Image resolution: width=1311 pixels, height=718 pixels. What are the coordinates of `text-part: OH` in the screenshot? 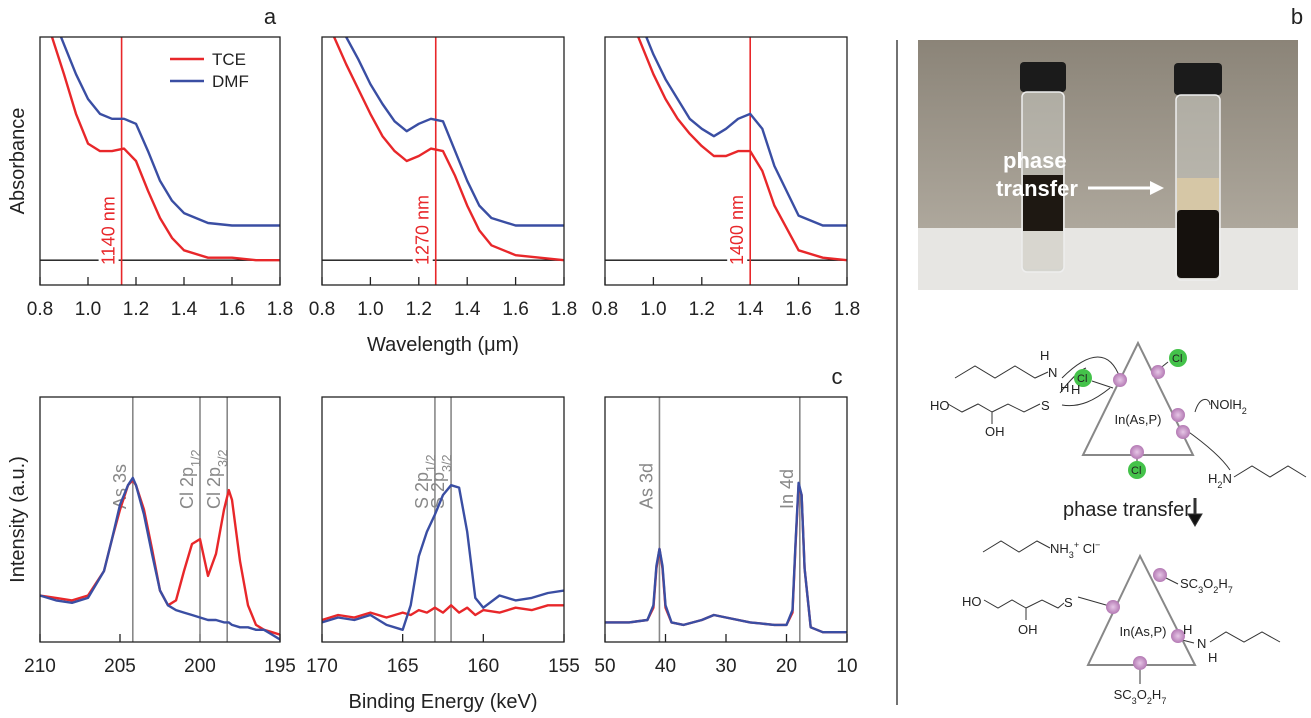 It's located at (995, 431).